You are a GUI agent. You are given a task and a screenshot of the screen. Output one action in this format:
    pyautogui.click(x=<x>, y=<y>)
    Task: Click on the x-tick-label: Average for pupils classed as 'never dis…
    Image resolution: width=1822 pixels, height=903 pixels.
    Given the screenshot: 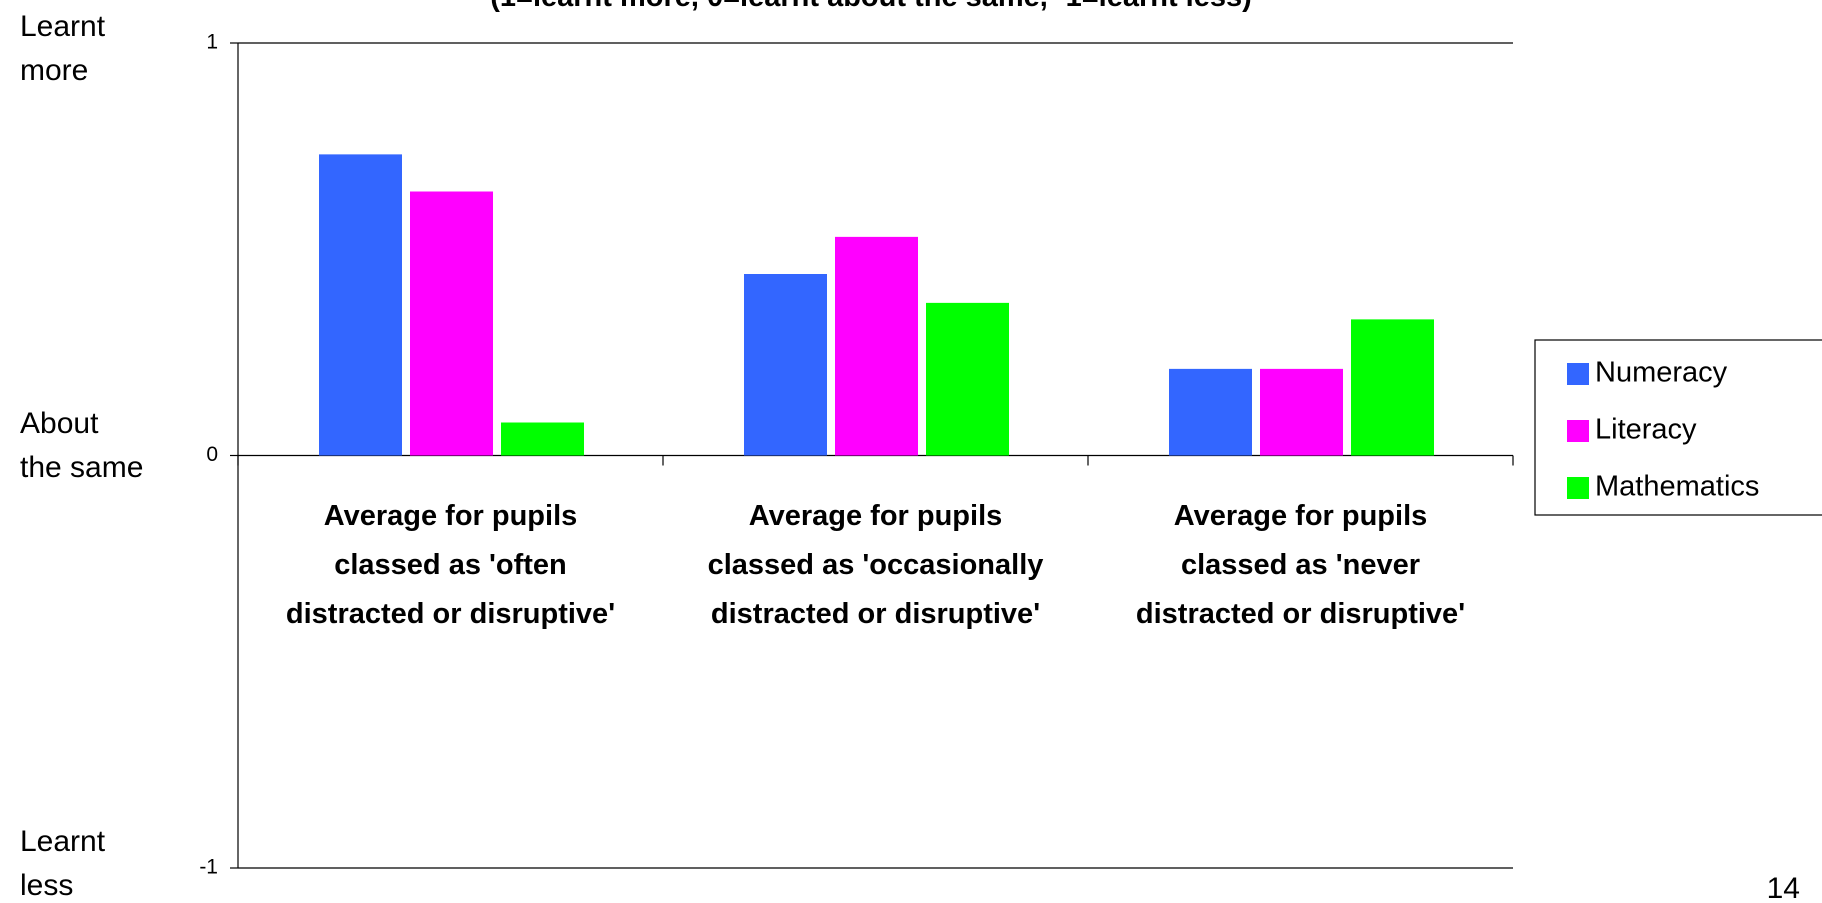 What is the action you would take?
    pyautogui.click(x=1300, y=564)
    